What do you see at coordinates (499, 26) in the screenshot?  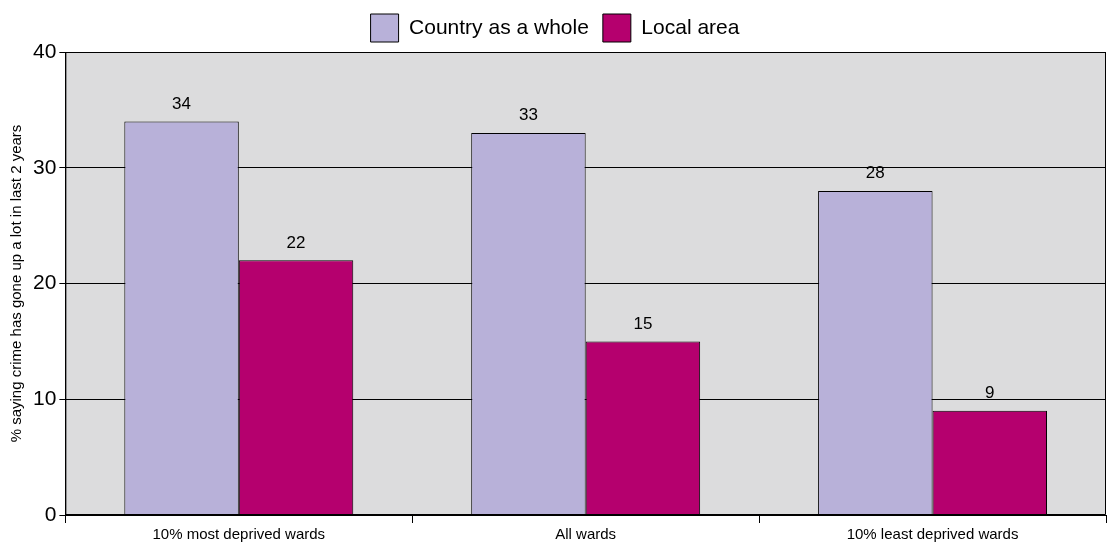 I see `legend-label: Country as a whole` at bounding box center [499, 26].